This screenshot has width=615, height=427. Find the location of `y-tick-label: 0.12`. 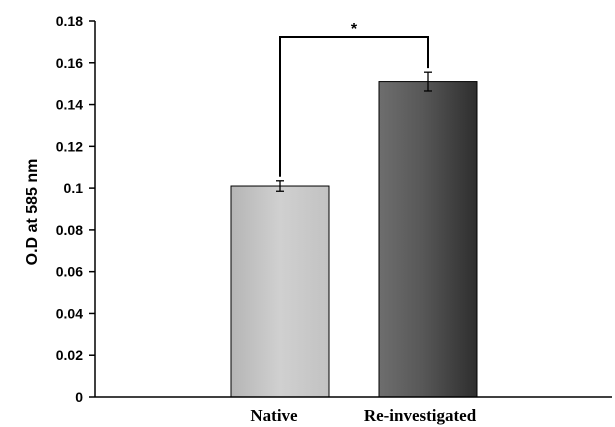

y-tick-label: 0.12 is located at coordinates (69, 146).